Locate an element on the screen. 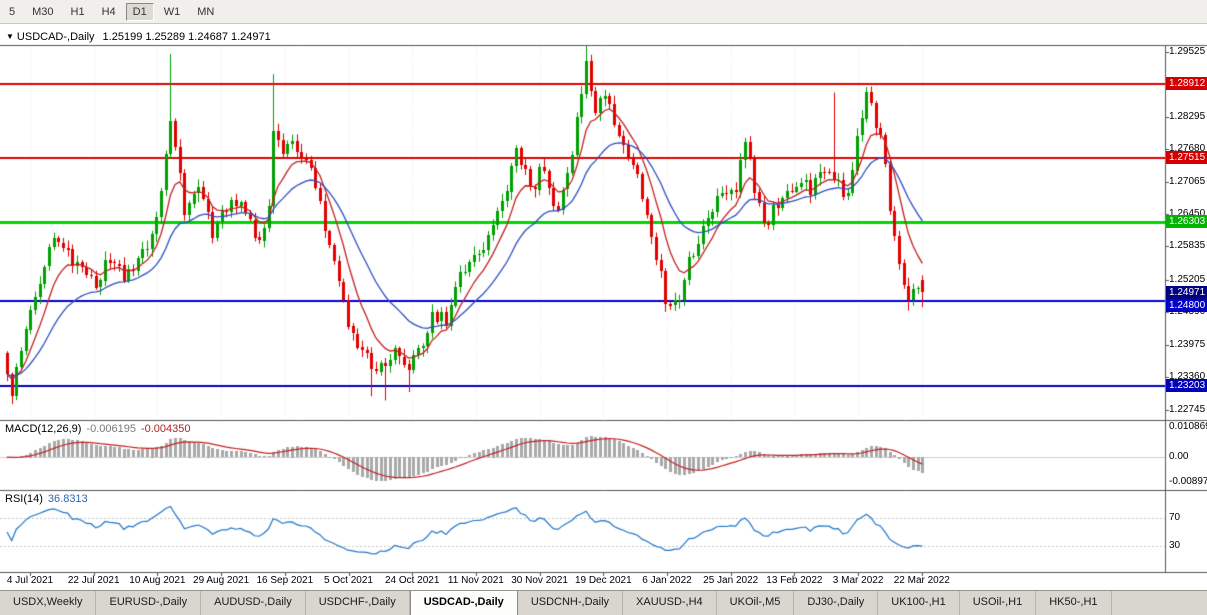  price-level-badge: 1.24971 is located at coordinates (1186, 292).